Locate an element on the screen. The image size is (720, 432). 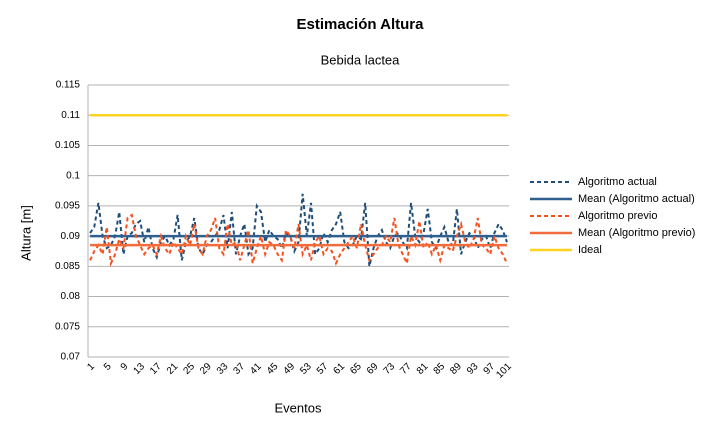
chart-title: Estimación Altura is located at coordinates (361, 24).